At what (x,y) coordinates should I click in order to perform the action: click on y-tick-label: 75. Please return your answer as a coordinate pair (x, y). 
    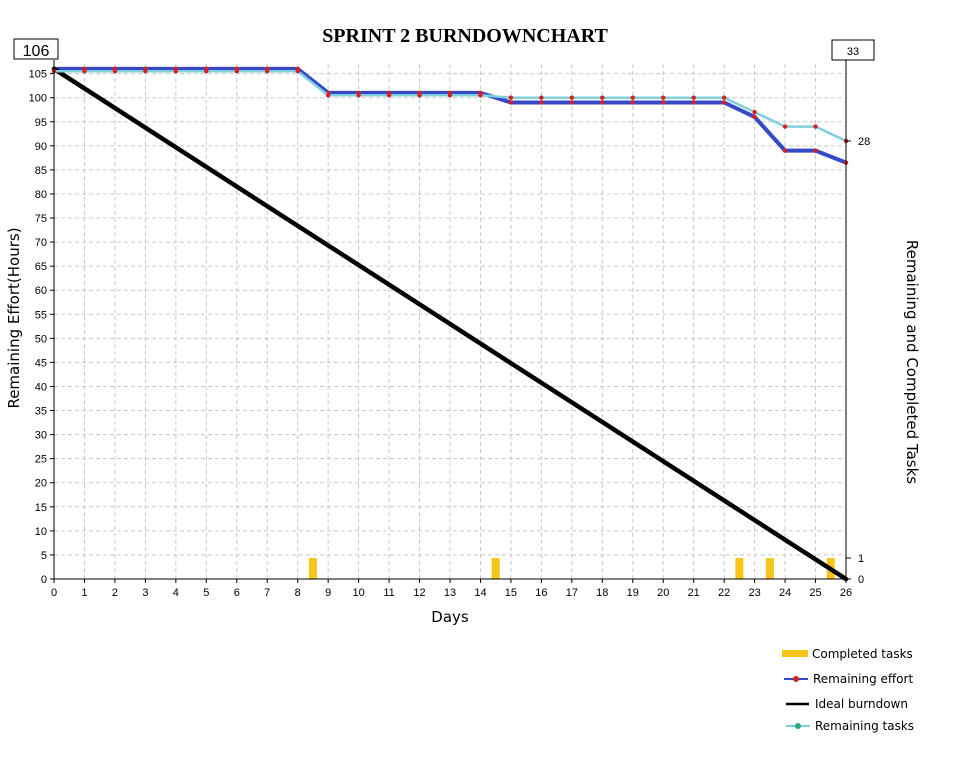
    Looking at the image, I should click on (41, 219).